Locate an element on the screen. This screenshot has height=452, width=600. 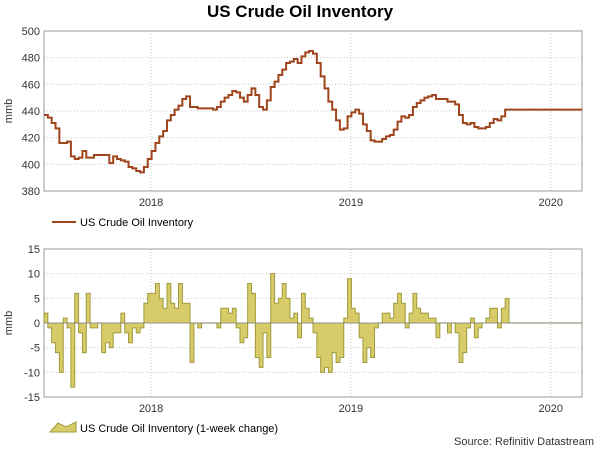
x-tick-label: 2020 is located at coordinates (550, 203).